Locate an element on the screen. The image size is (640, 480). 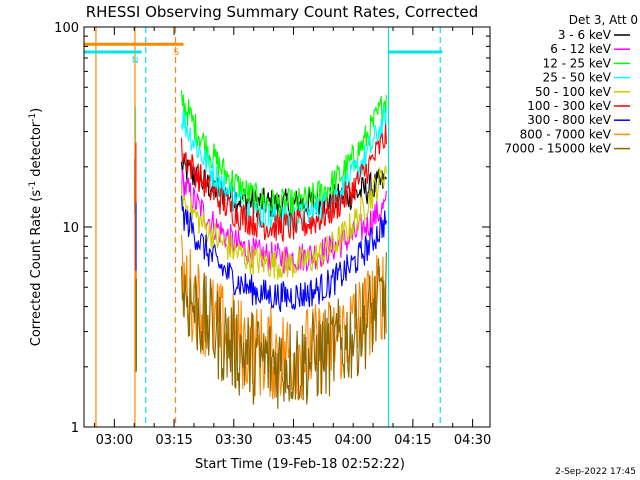
x-axis-label: Start Time (19-Feb-18 02:52:22) is located at coordinates (300, 464).